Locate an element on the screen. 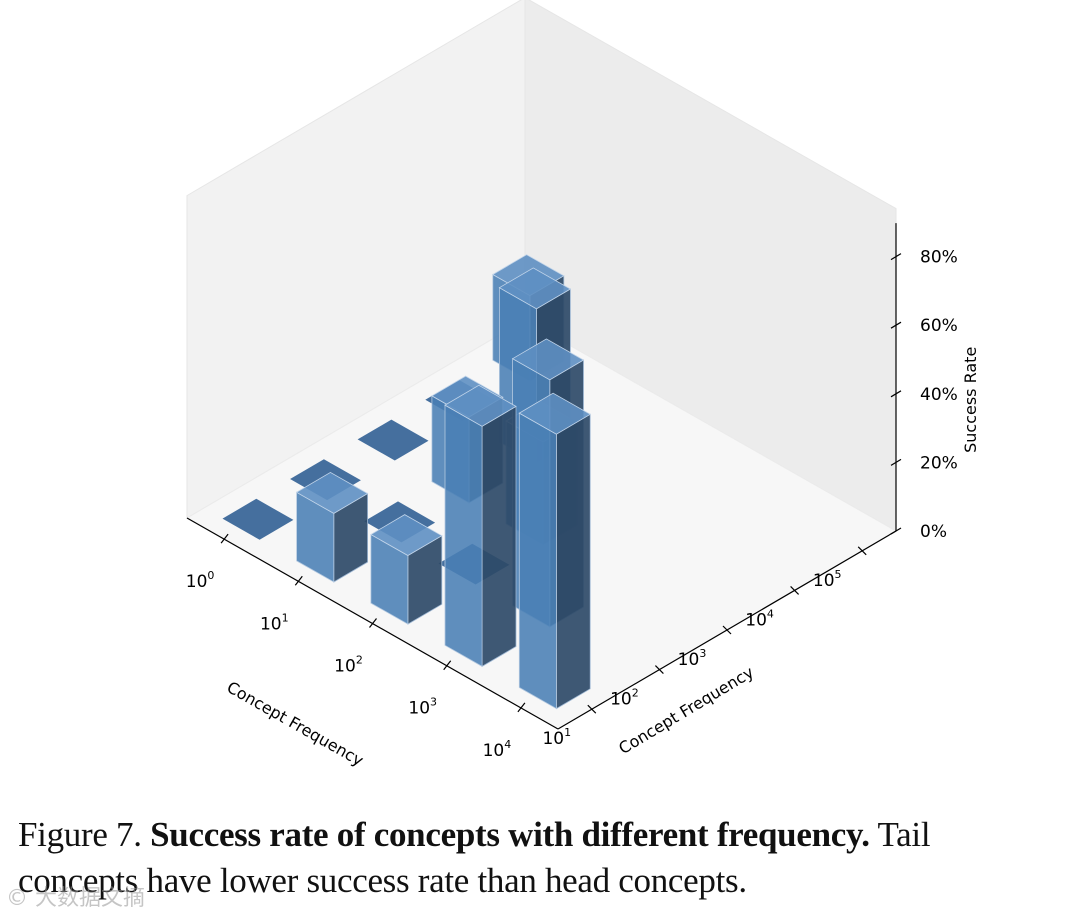  y-tick-label: 10² is located at coordinates (624, 698).